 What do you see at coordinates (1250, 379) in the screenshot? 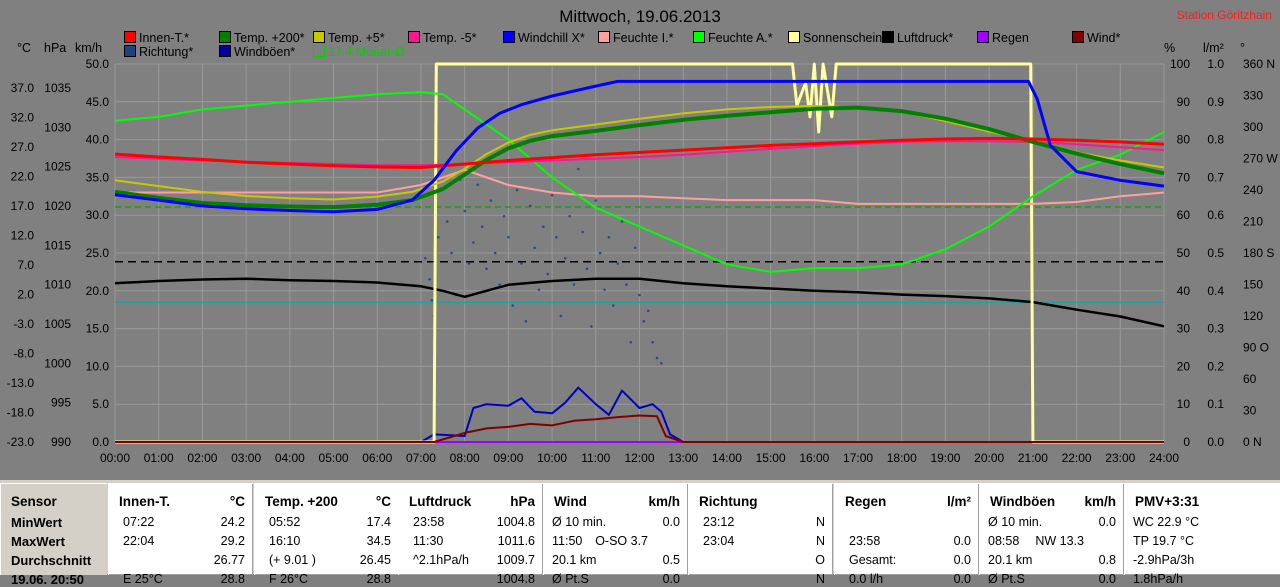
I see `axis-tick-direction: 60` at bounding box center [1250, 379].